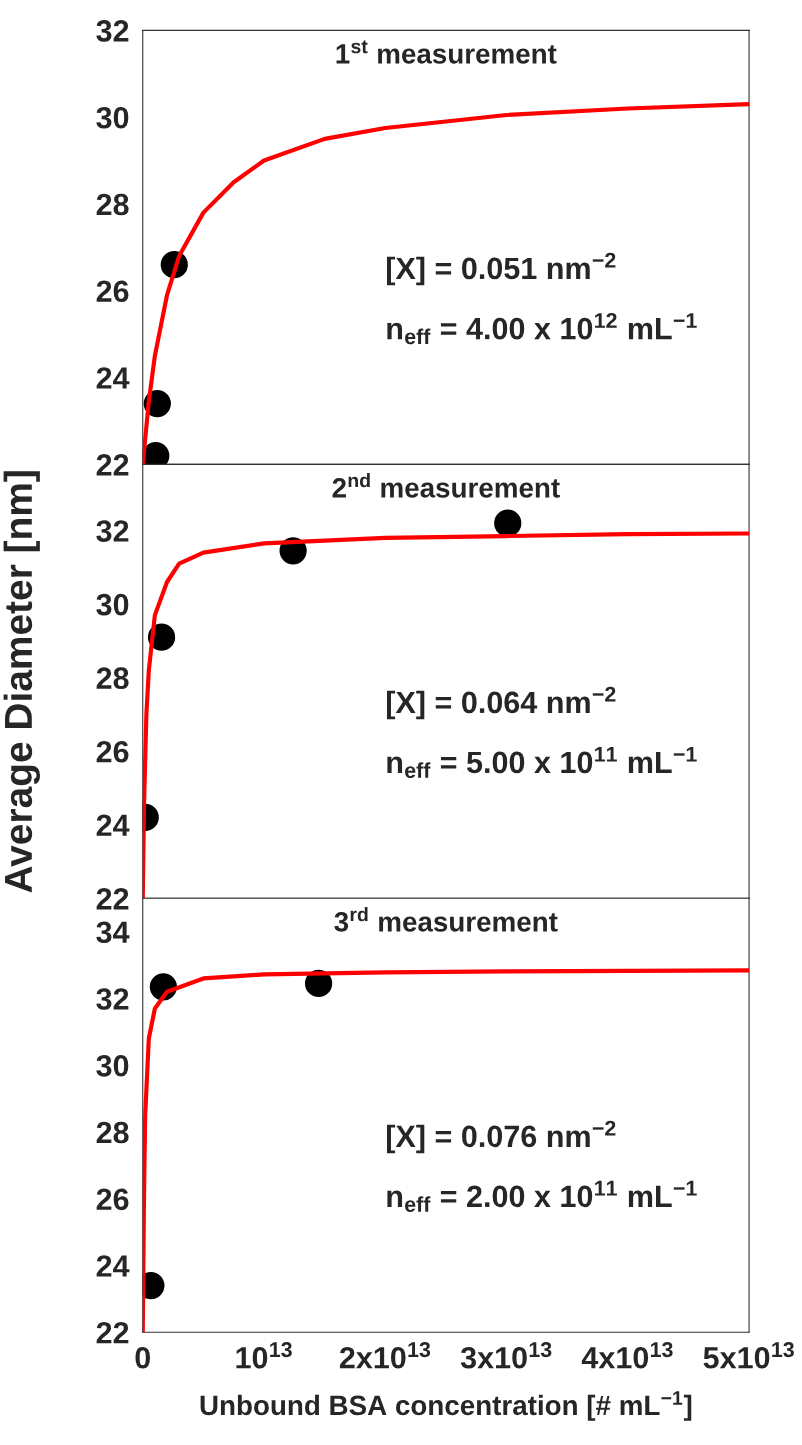  I want to click on x-tick-label: 0, so click(142, 1357).